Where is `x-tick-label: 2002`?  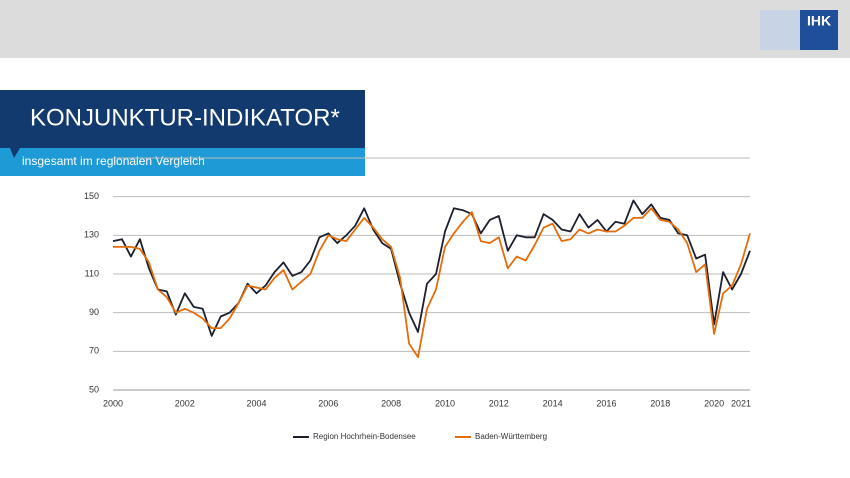 x-tick-label: 2002 is located at coordinates (185, 403).